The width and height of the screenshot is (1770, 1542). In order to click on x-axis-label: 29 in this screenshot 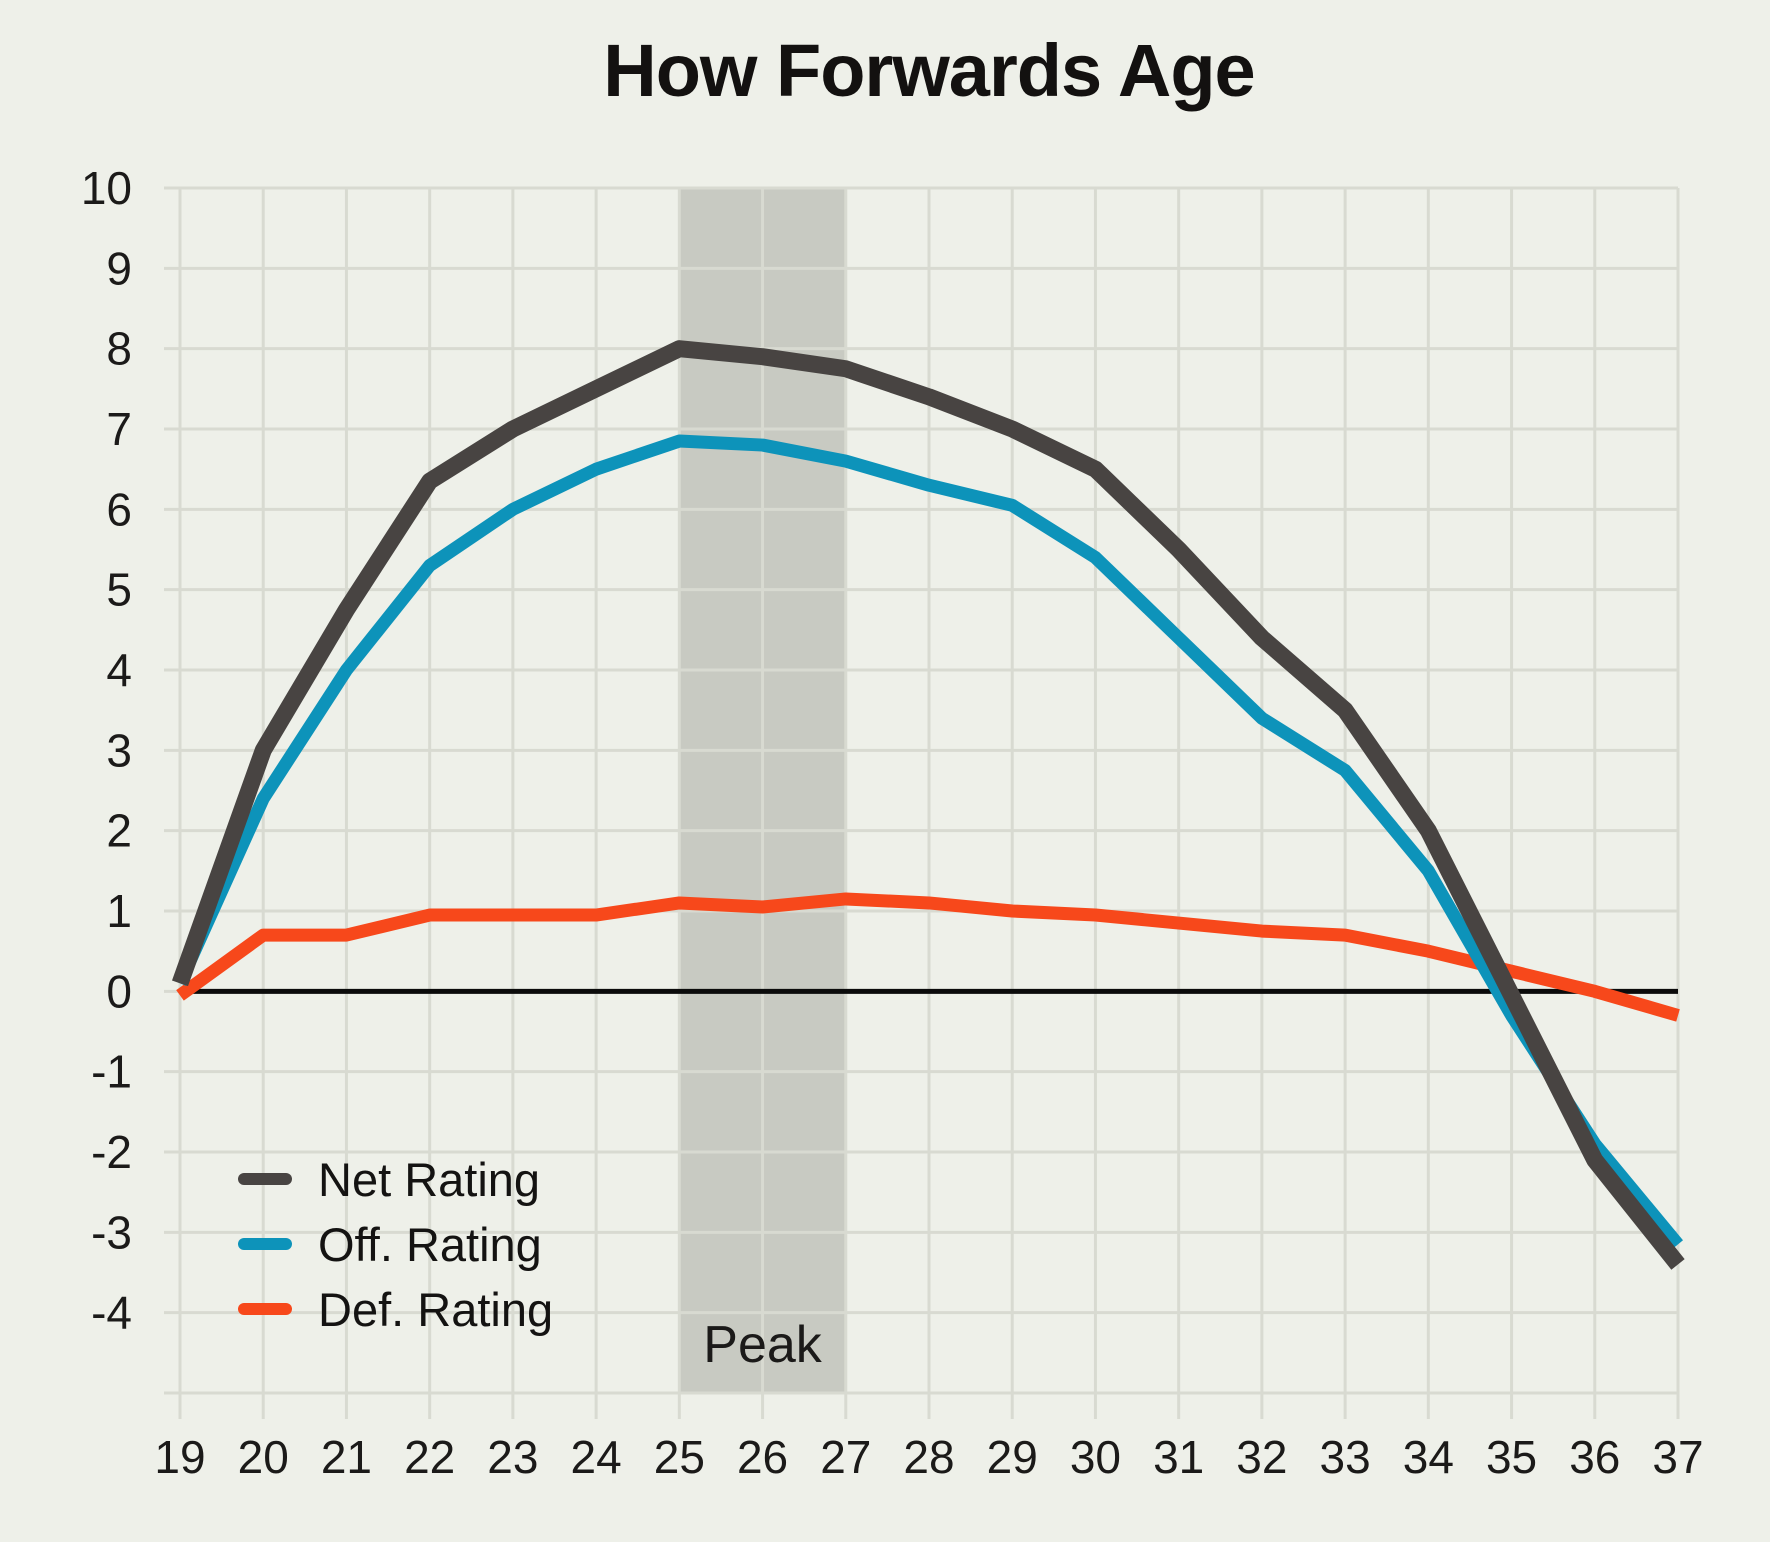, I will do `click(1012, 1457)`.